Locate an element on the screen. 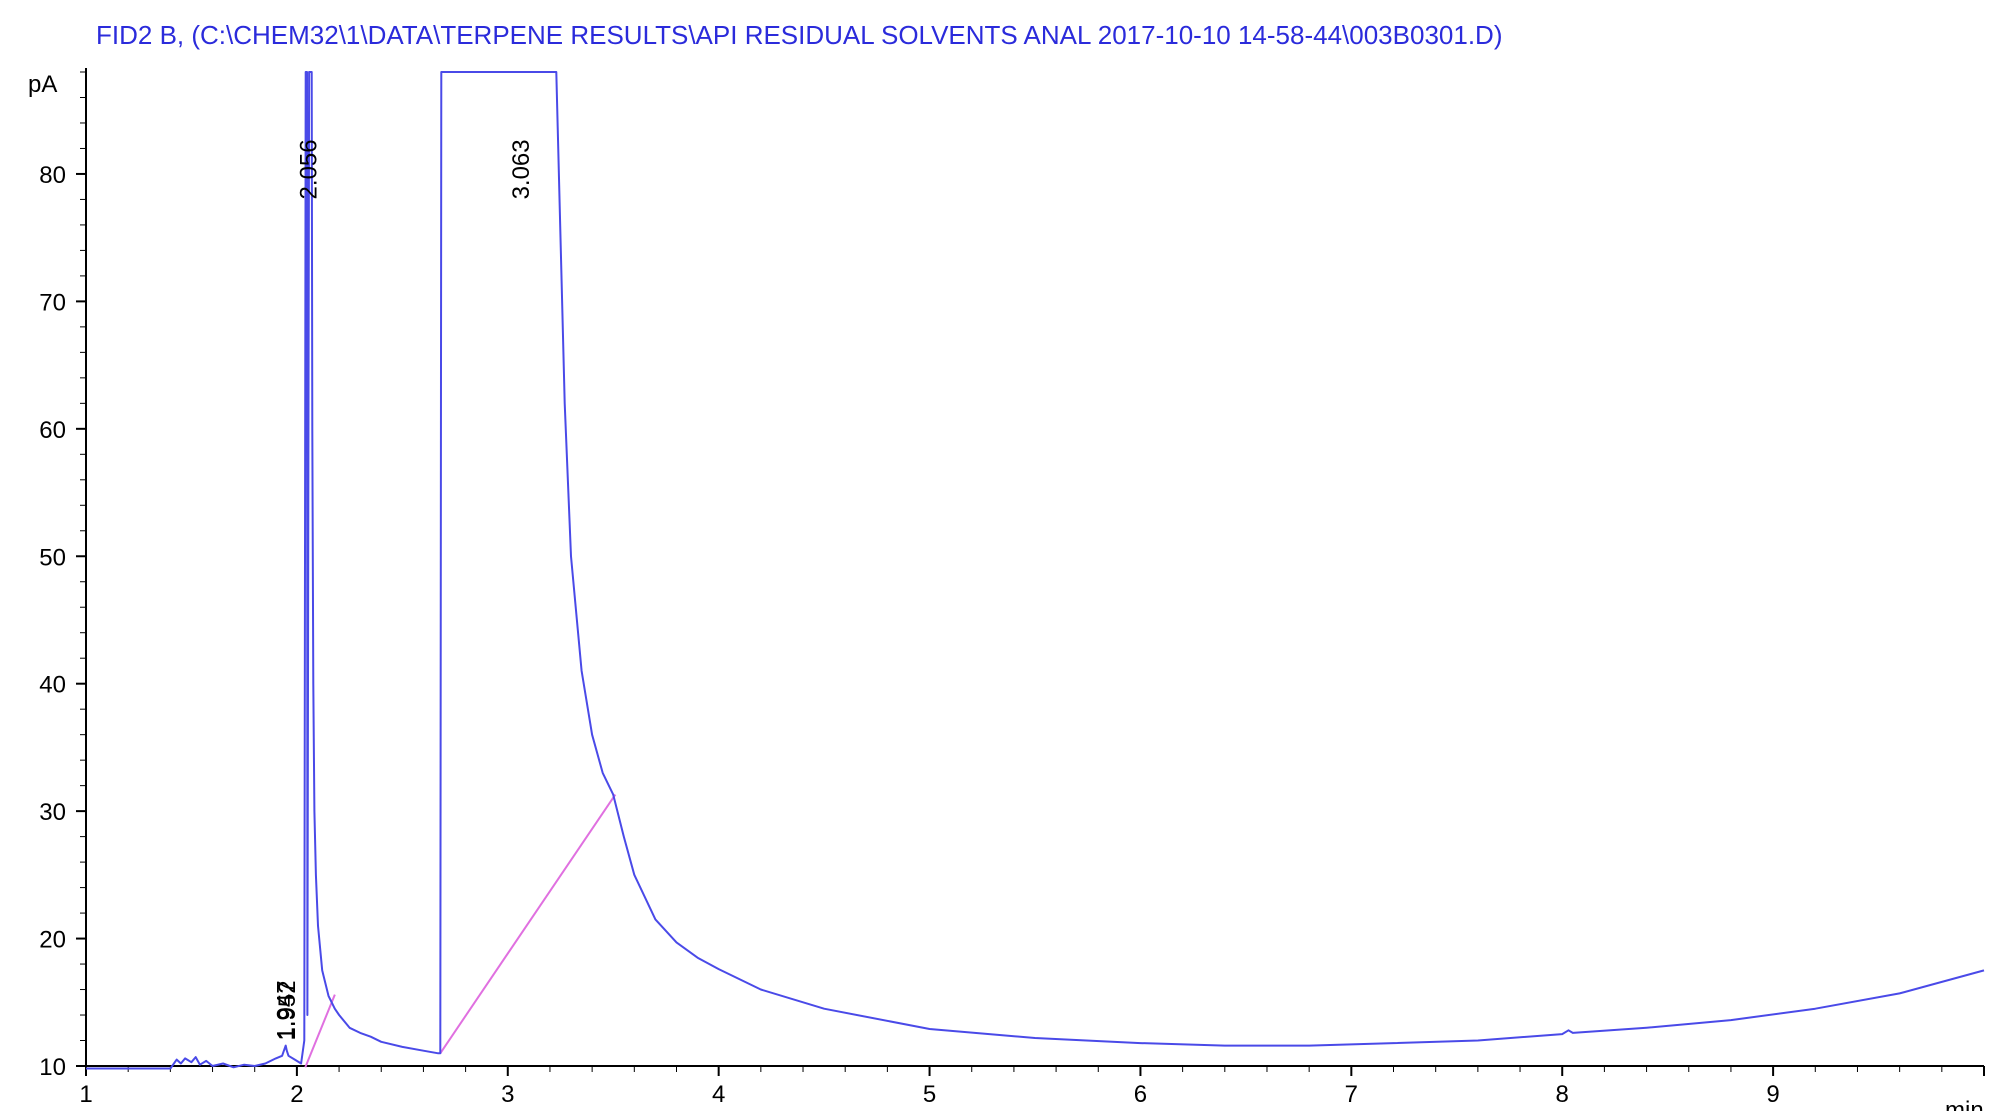 The image size is (1994, 1116). x-tick-label: 4 is located at coordinates (718, 1094).